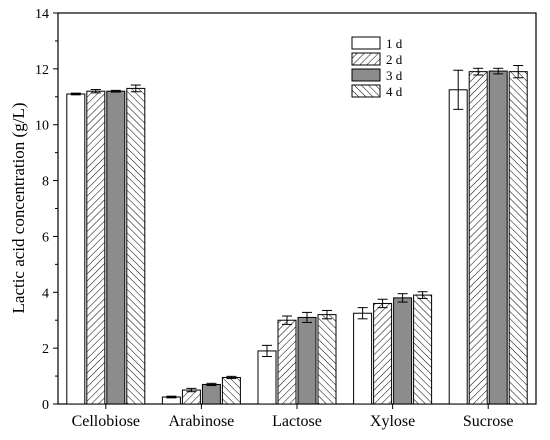 The height and width of the screenshot is (440, 550). What do you see at coordinates (297, 421) in the screenshot?
I see `x-category-label: Lactose` at bounding box center [297, 421].